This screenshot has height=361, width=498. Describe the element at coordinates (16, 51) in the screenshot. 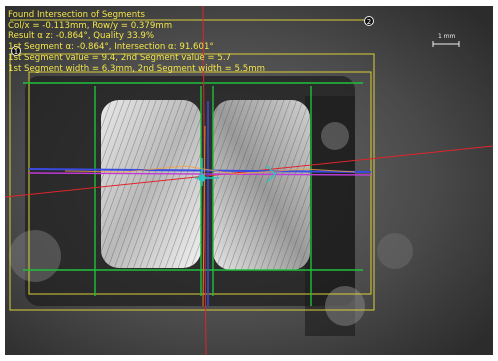

I see `roi-start-marker: 1` at that location.